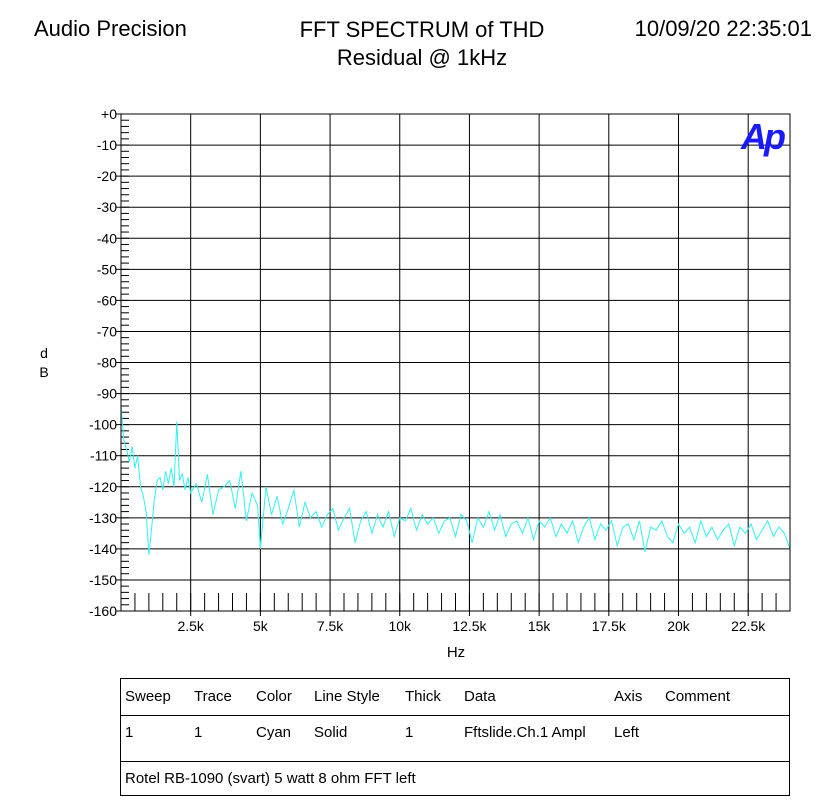  What do you see at coordinates (44, 353) in the screenshot?
I see `y-axis-label-d: d` at bounding box center [44, 353].